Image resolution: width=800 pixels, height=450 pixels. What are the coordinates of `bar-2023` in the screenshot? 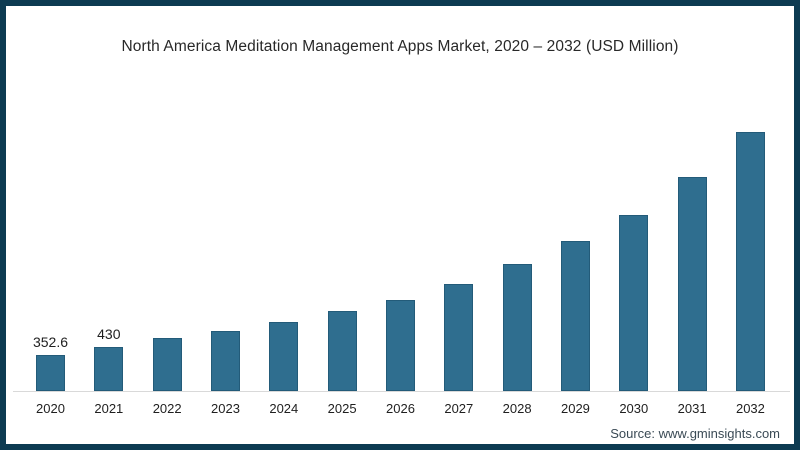 It's located at (225, 360).